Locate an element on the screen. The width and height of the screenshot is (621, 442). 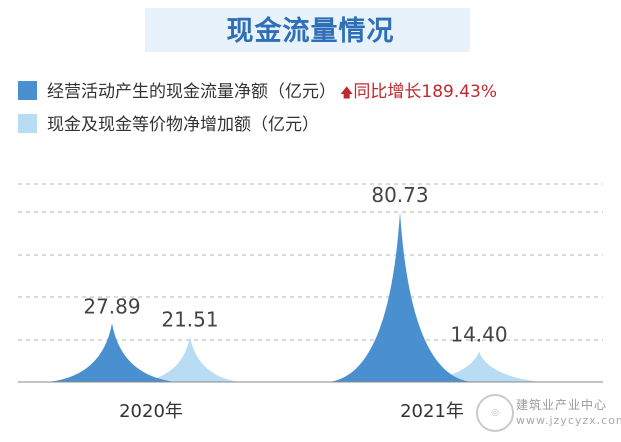
x-tick-label-2020: 2020年 is located at coordinates (151, 411).